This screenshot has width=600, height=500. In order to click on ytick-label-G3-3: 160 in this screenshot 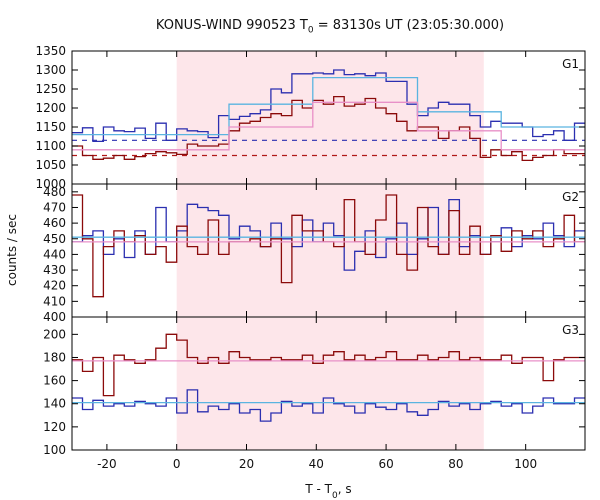, I will do `click(54, 381)`.